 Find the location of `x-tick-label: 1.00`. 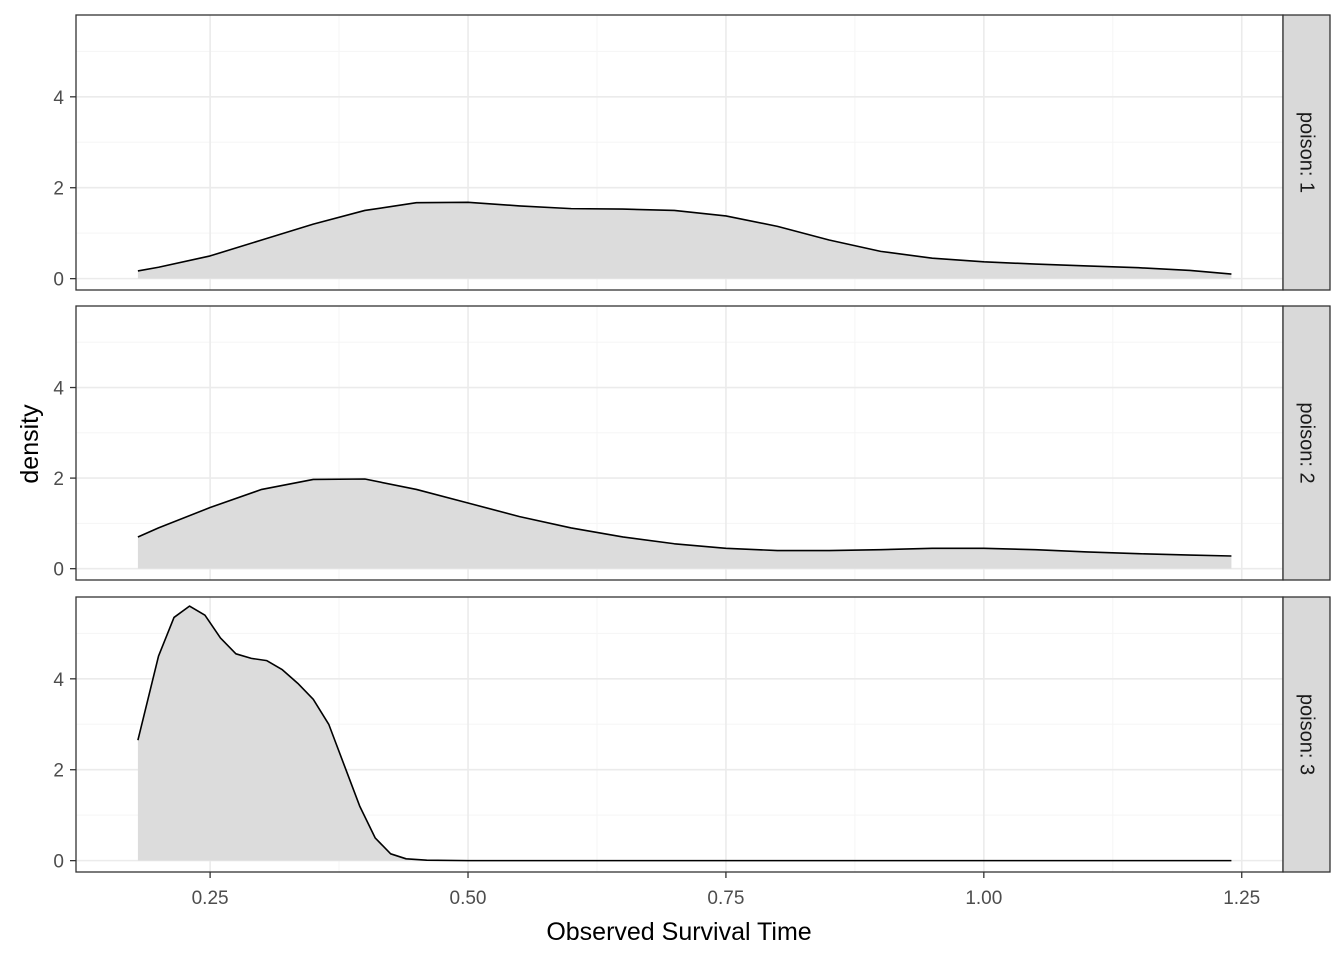

x-tick-label: 1.00 is located at coordinates (983, 898).